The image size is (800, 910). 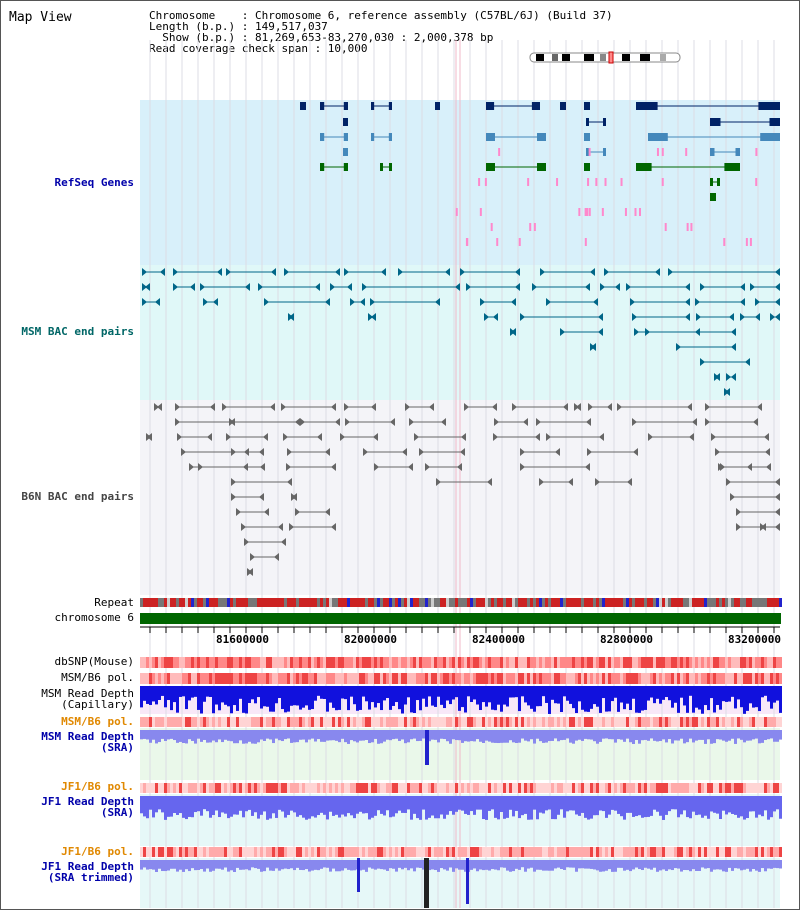 What do you see at coordinates (77, 496) in the screenshot?
I see `b6n-bac-label: B6N BAC end pairs` at bounding box center [77, 496].